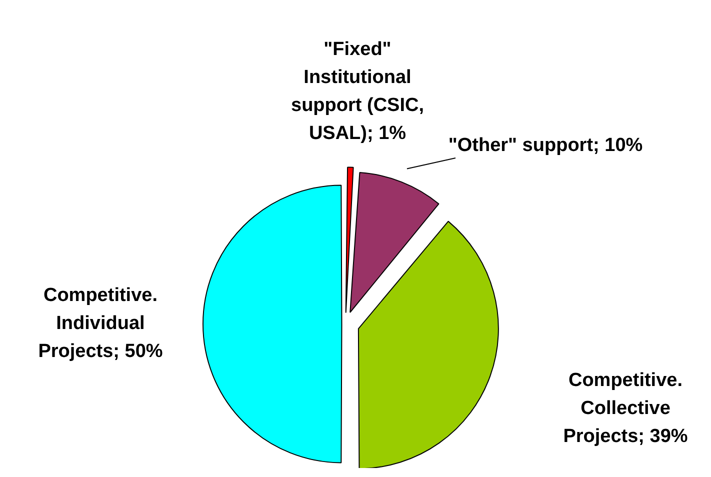 This screenshot has height=477, width=711. What do you see at coordinates (100, 323) in the screenshot?
I see `slice-label: Competitive. Individual Projects; 50%` at bounding box center [100, 323].